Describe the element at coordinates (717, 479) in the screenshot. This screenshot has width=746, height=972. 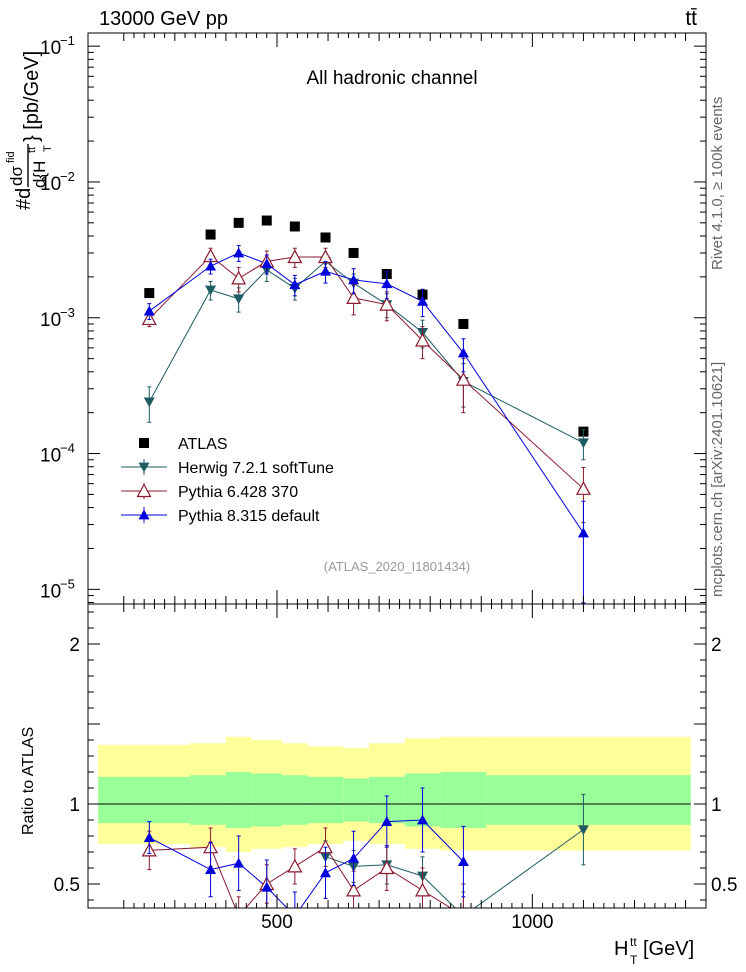
I see `mcplots-label: mcplots.cern.ch [arXiv:2401.10621]` at that location.